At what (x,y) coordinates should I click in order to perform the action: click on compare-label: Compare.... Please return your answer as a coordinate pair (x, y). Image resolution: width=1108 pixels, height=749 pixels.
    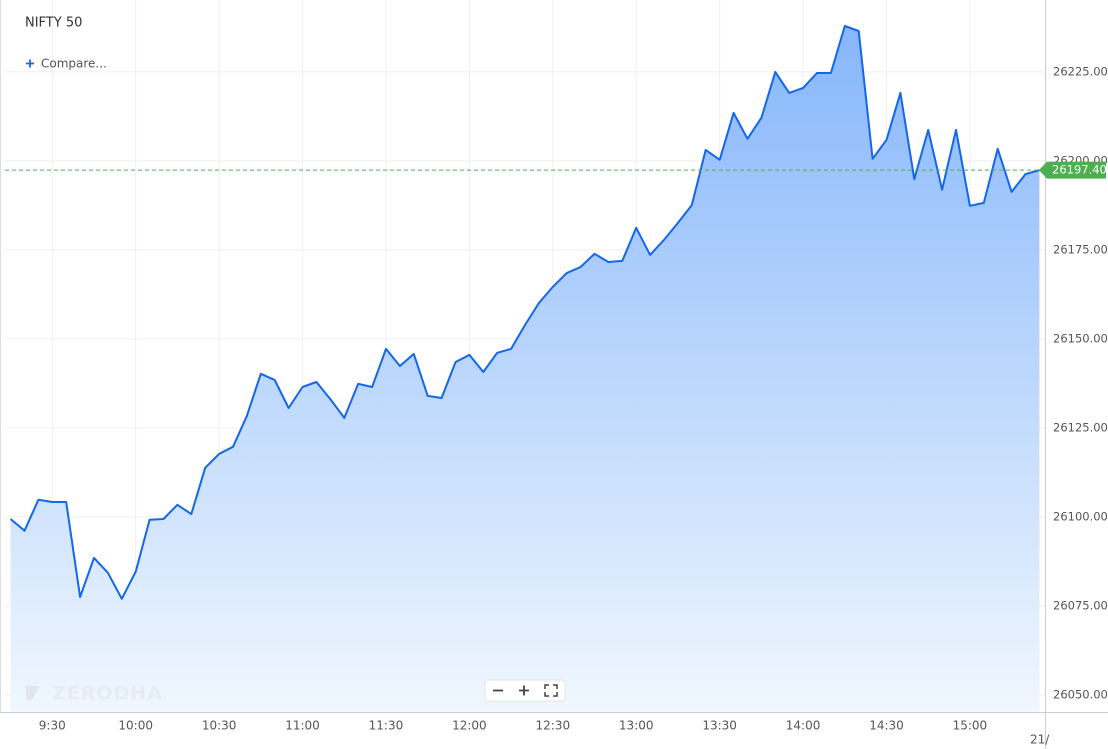
    Looking at the image, I should click on (74, 64).